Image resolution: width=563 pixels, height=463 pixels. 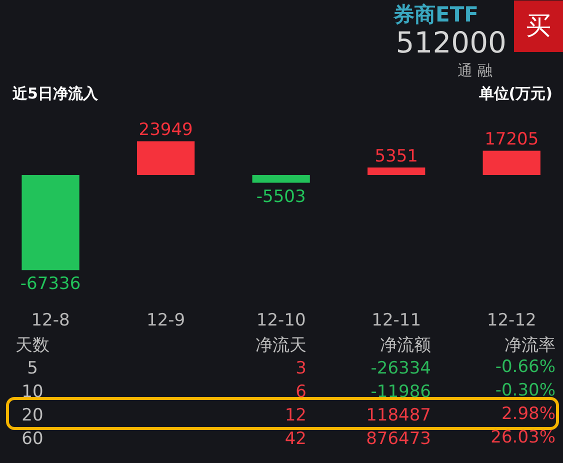 I want to click on chart-subtitle: 单位(万元), so click(x=515, y=93).